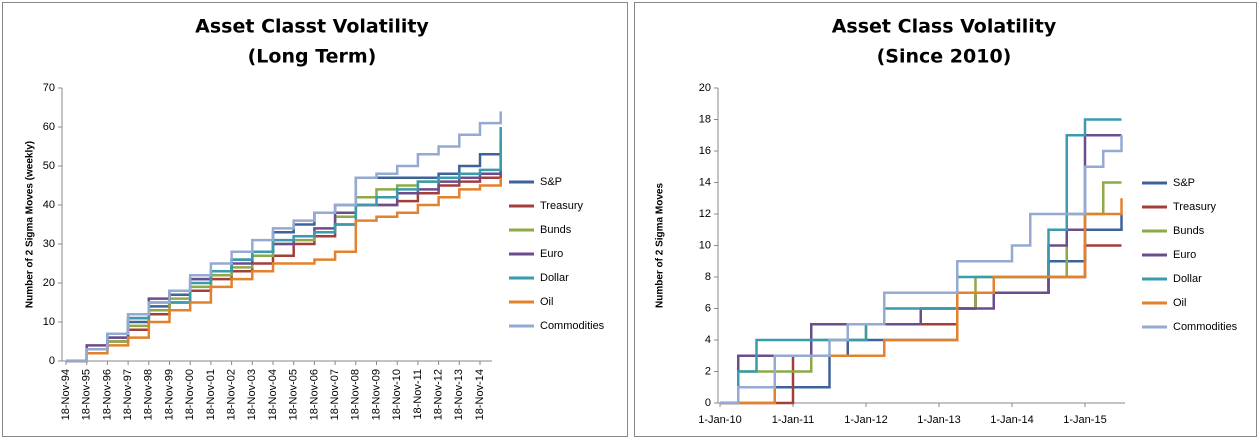  Describe the element at coordinates (705, 214) in the screenshot. I see `y-tick-label: 12` at that location.